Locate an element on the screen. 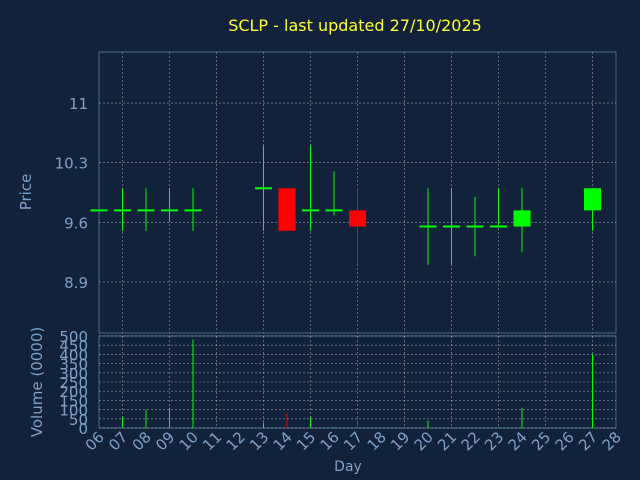 This screenshot has width=640, height=480. x-tick-label: 08 is located at coordinates (142, 441).